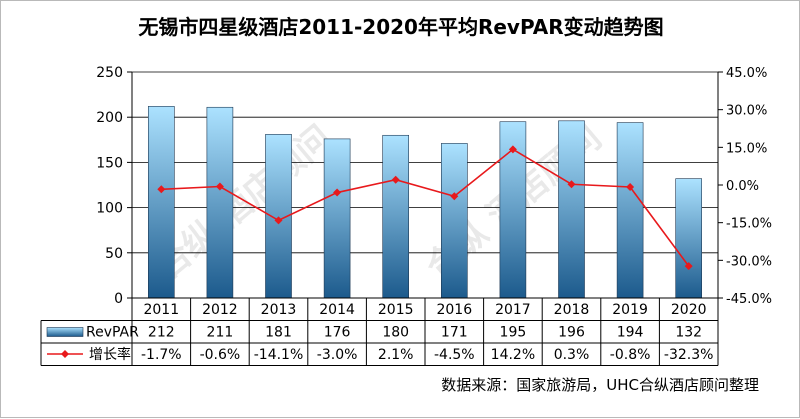 This screenshot has width=800, height=419. What do you see at coordinates (65, 332) in the screenshot?
I see `legend-swatch-revpar` at bounding box center [65, 332].